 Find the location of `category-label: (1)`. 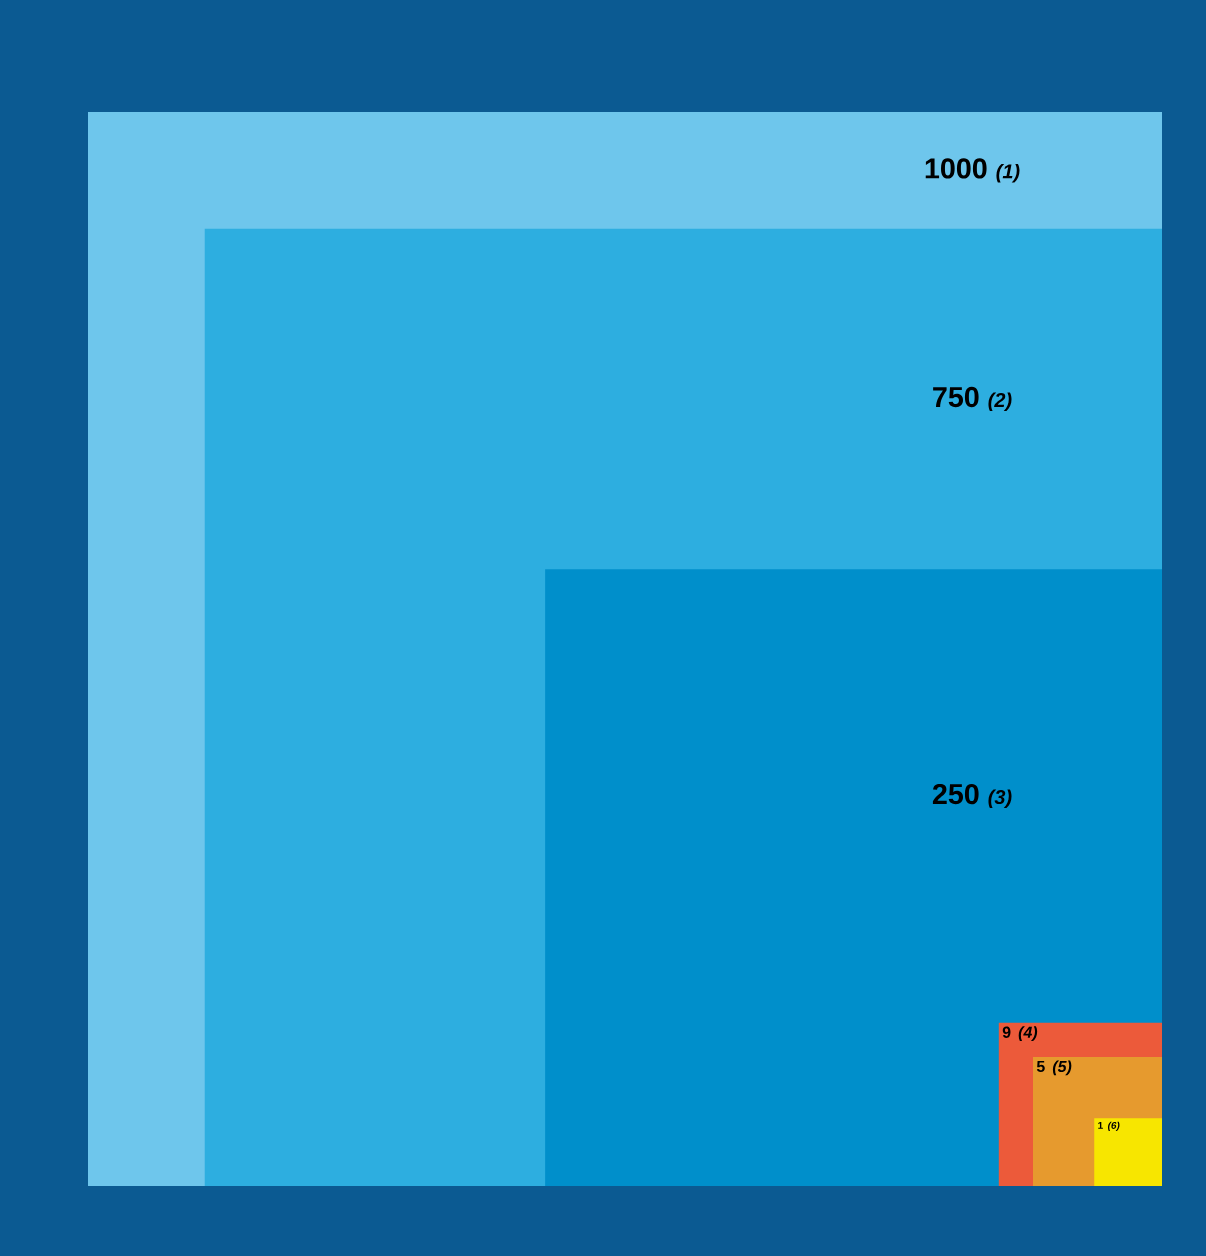

category-label: (1) is located at coordinates (1008, 173).